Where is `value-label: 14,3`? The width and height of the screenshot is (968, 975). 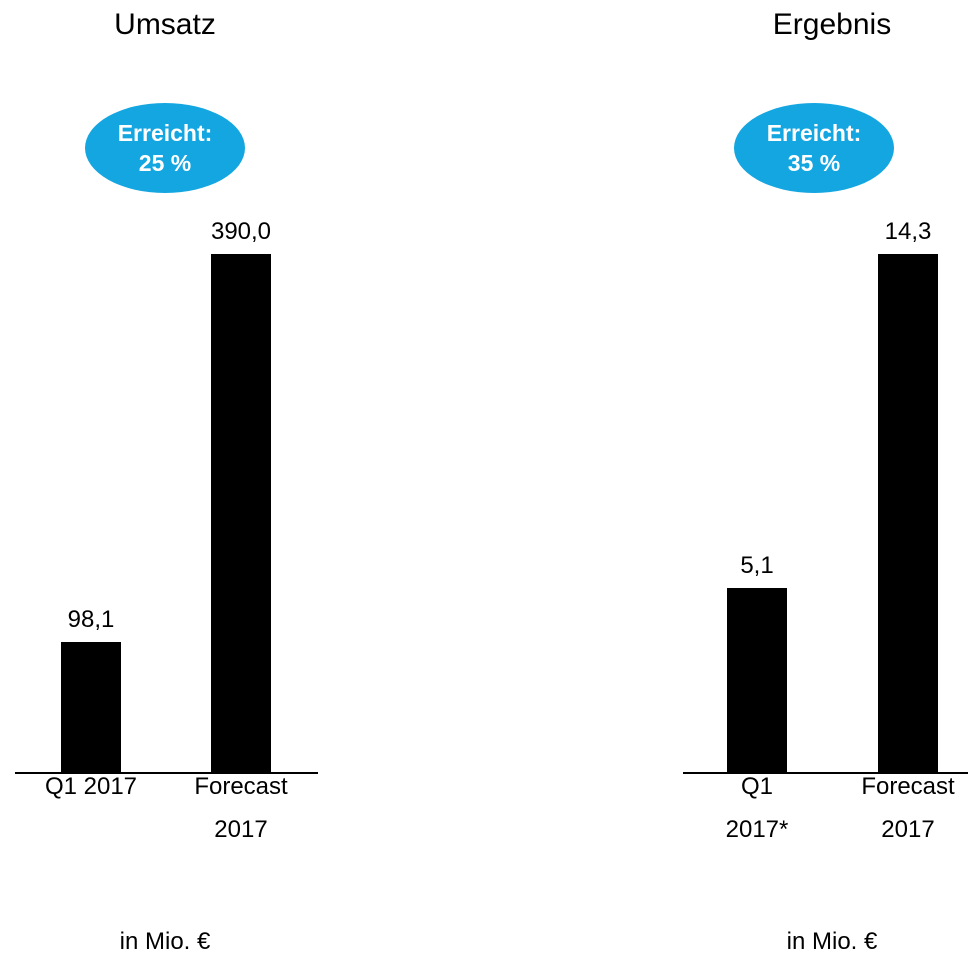
value-label: 14,3 is located at coordinates (908, 231).